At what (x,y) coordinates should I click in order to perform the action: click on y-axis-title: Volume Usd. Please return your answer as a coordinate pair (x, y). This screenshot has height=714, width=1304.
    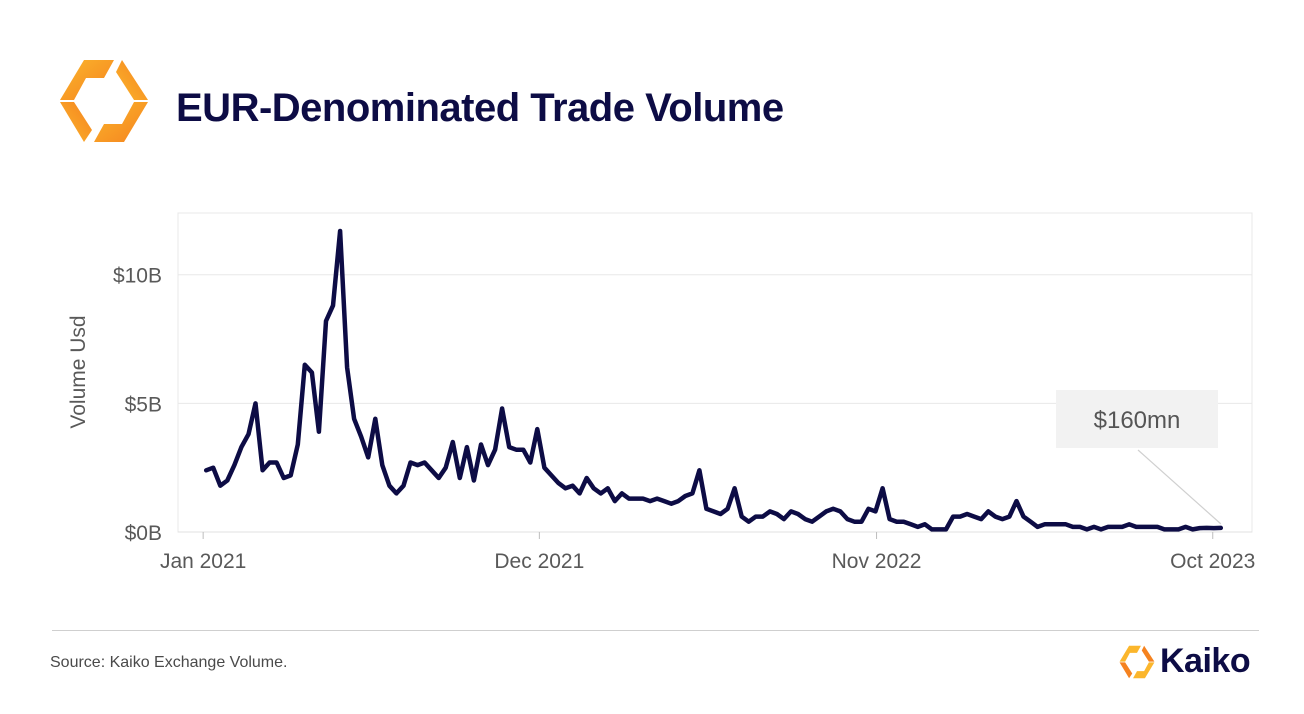
    Looking at the image, I should click on (78, 371).